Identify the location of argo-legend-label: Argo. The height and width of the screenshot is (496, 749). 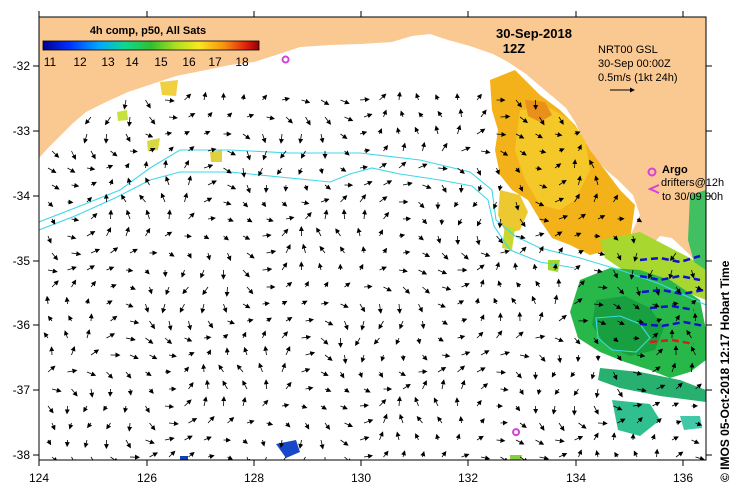
(675, 170).